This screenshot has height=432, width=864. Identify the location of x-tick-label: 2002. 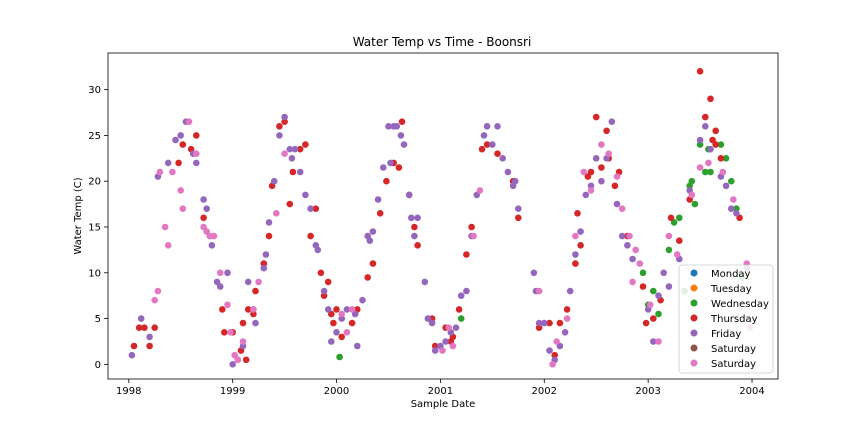
(544, 391).